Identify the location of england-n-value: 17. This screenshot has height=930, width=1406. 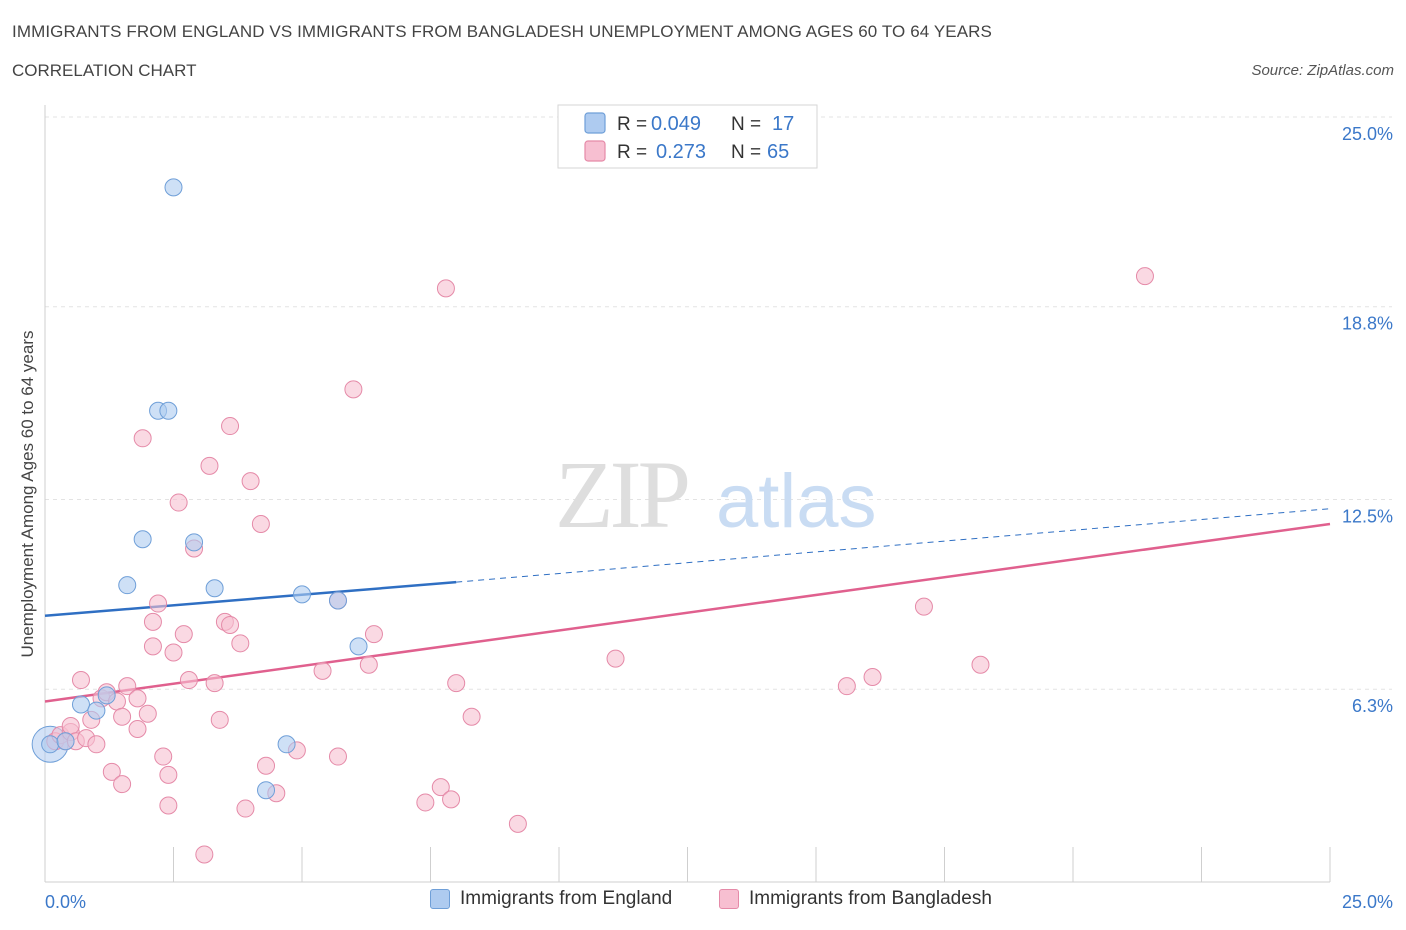
(783, 124).